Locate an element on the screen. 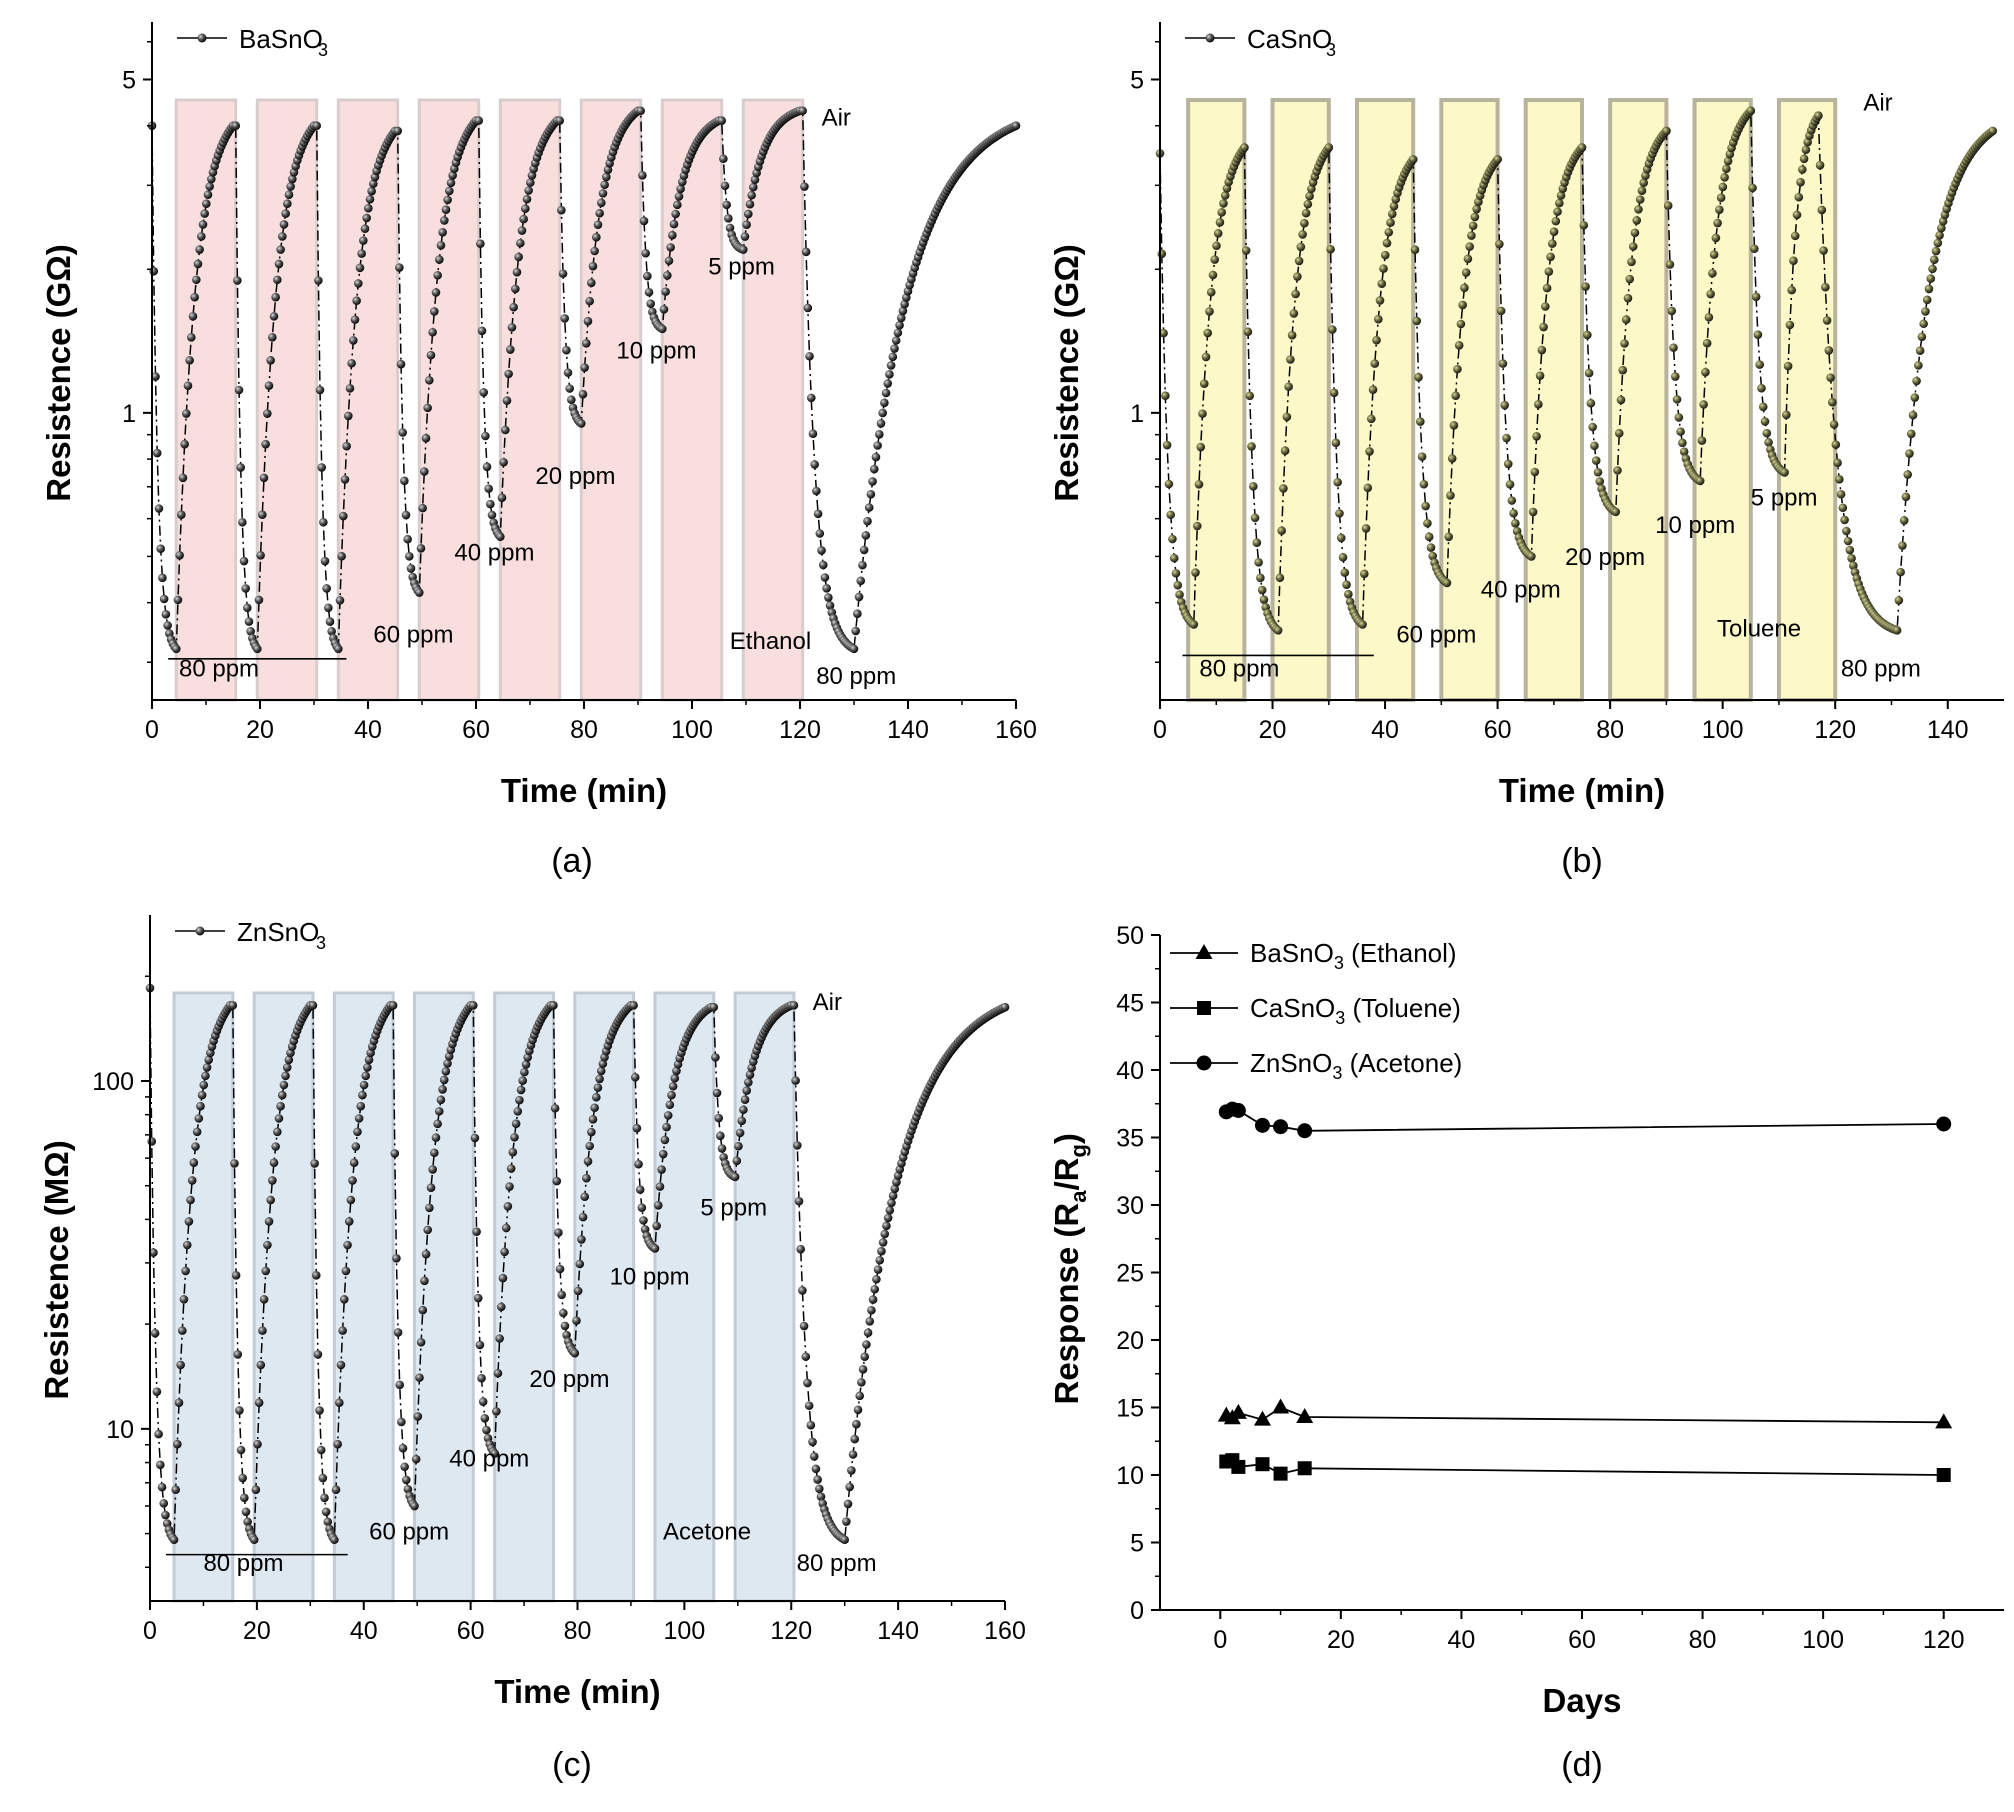 The image size is (2014, 1812). y-tick-label: 5 is located at coordinates (1137, 81).